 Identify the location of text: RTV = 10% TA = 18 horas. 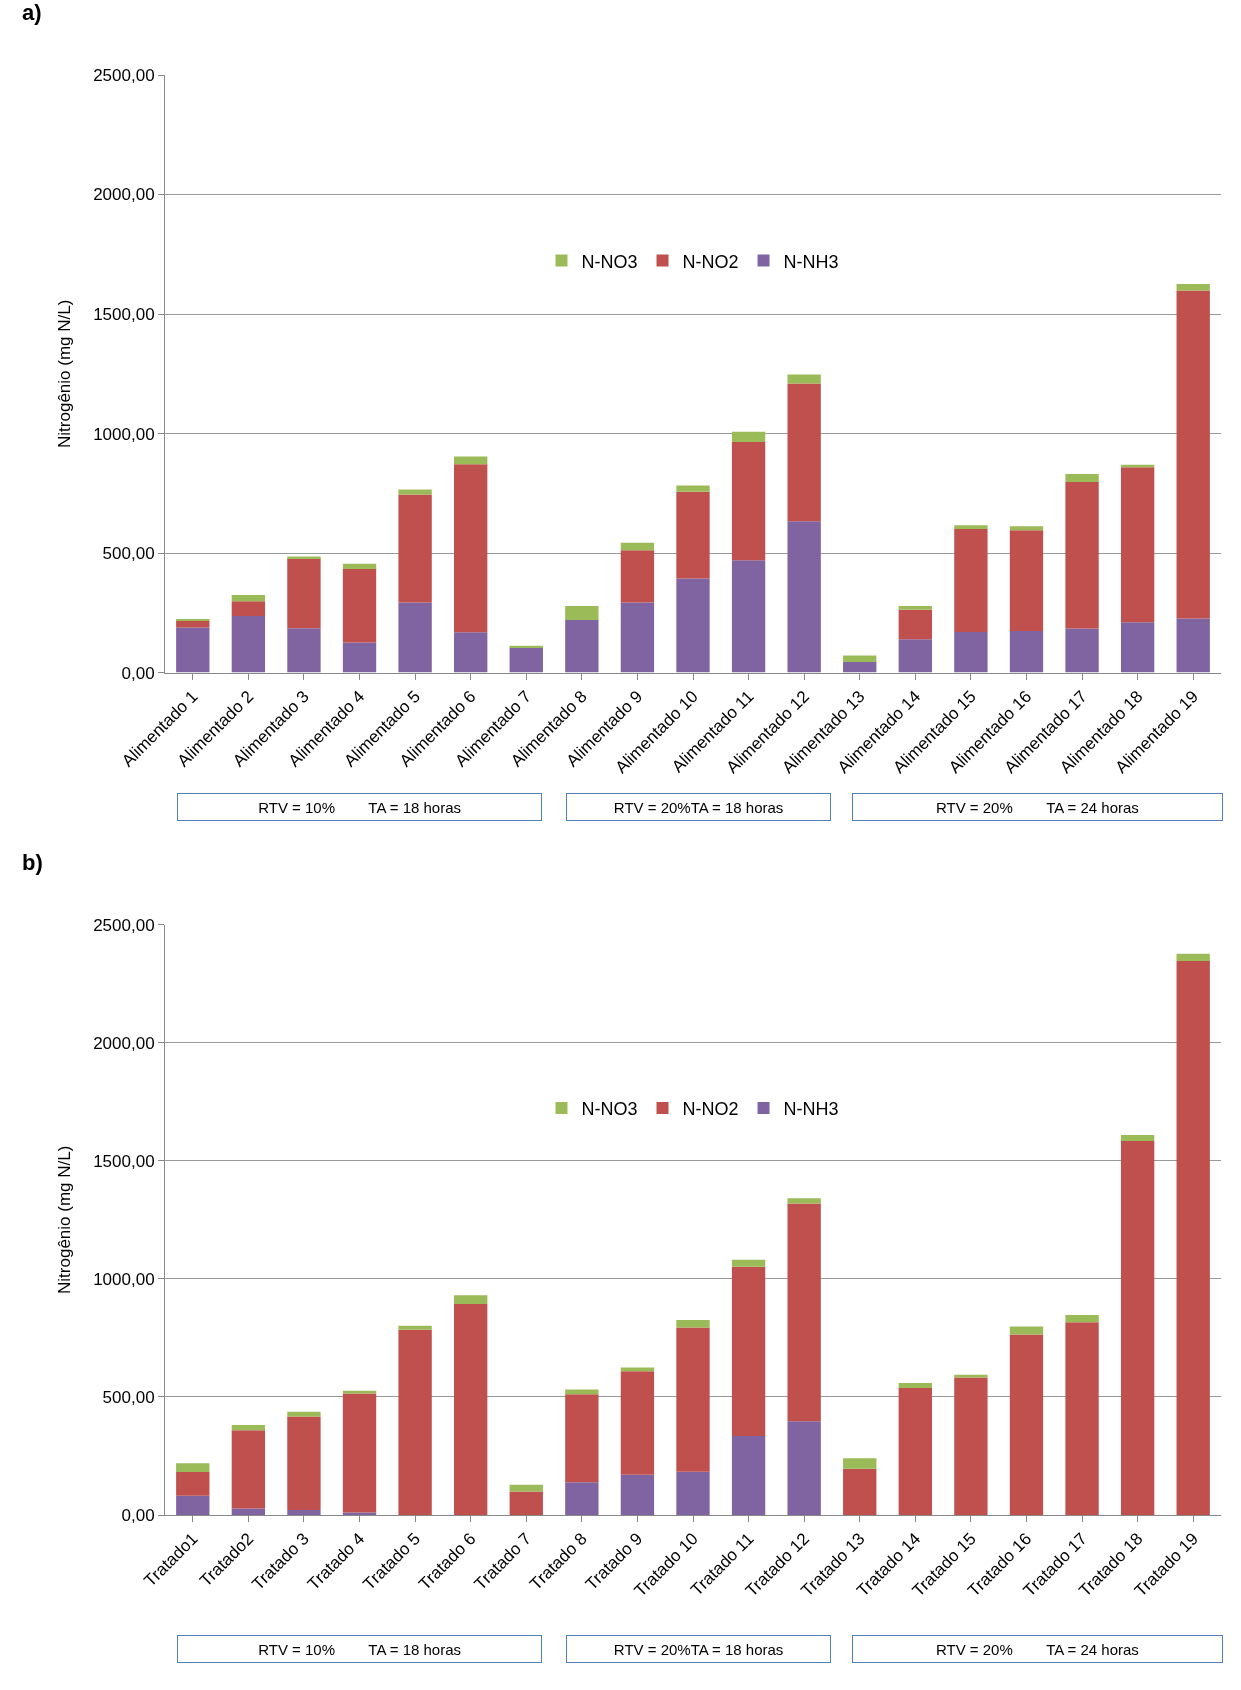
(360, 1649).